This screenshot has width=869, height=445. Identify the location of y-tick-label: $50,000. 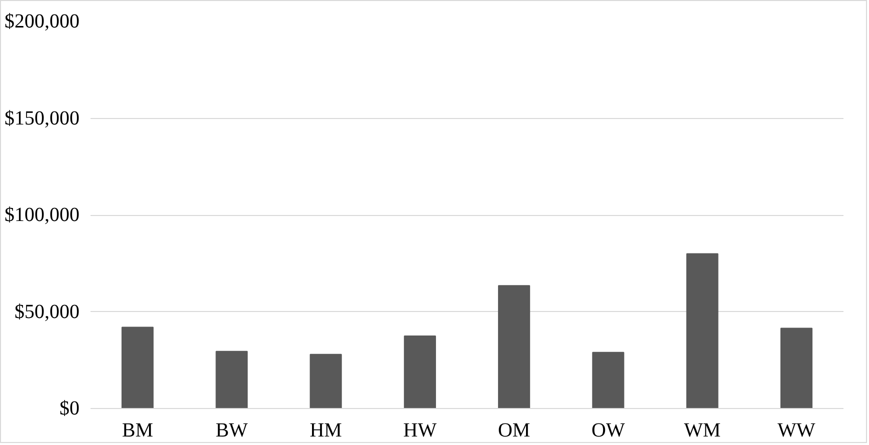
(47, 311).